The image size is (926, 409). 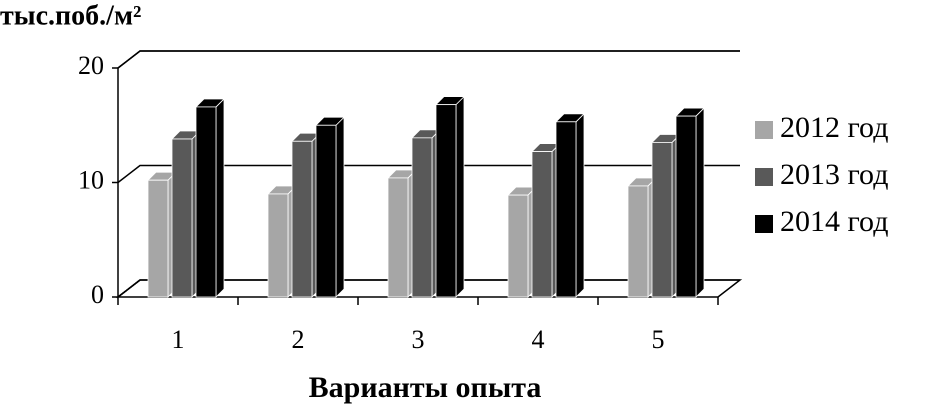 What do you see at coordinates (418, 339) in the screenshot?
I see `x-tick-label: 3` at bounding box center [418, 339].